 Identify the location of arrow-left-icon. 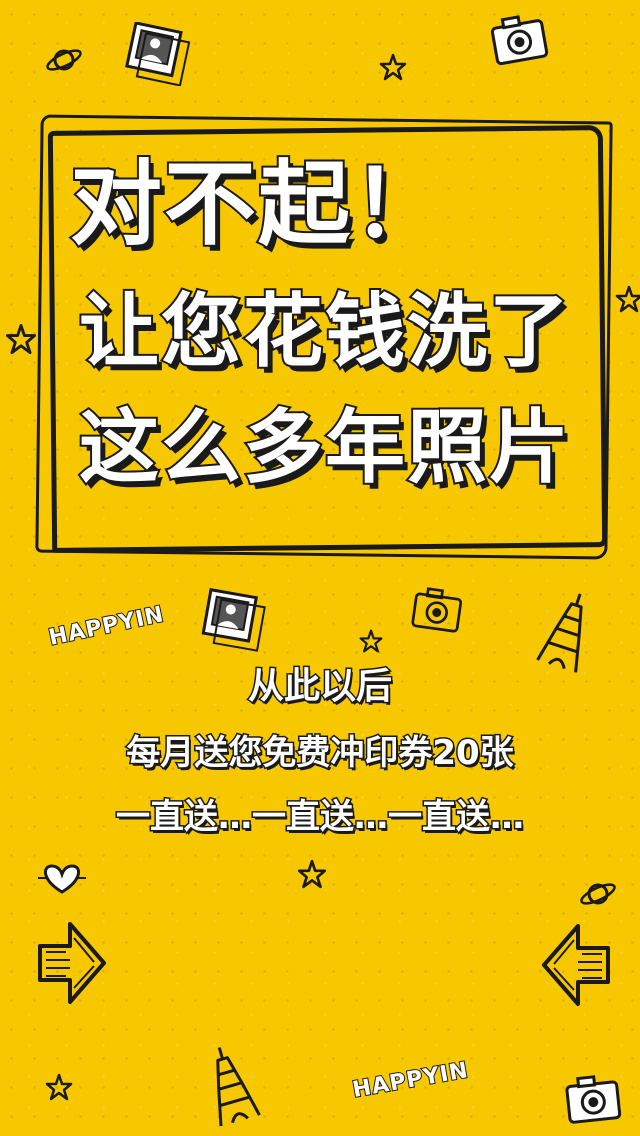
(576, 965).